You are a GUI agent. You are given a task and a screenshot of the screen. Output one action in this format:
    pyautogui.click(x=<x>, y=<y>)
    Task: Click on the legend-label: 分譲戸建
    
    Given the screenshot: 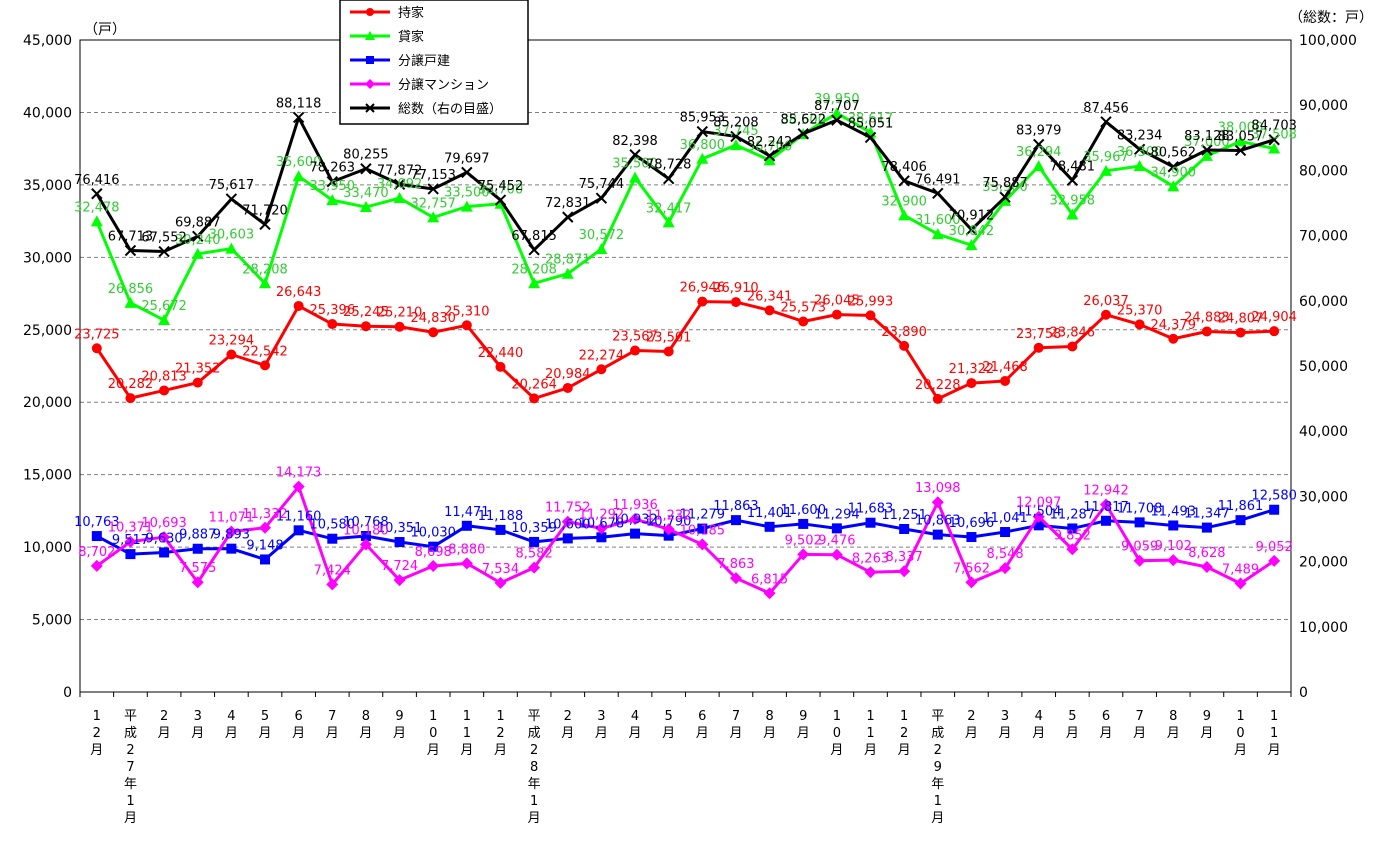 What is the action you would take?
    pyautogui.click(x=424, y=61)
    